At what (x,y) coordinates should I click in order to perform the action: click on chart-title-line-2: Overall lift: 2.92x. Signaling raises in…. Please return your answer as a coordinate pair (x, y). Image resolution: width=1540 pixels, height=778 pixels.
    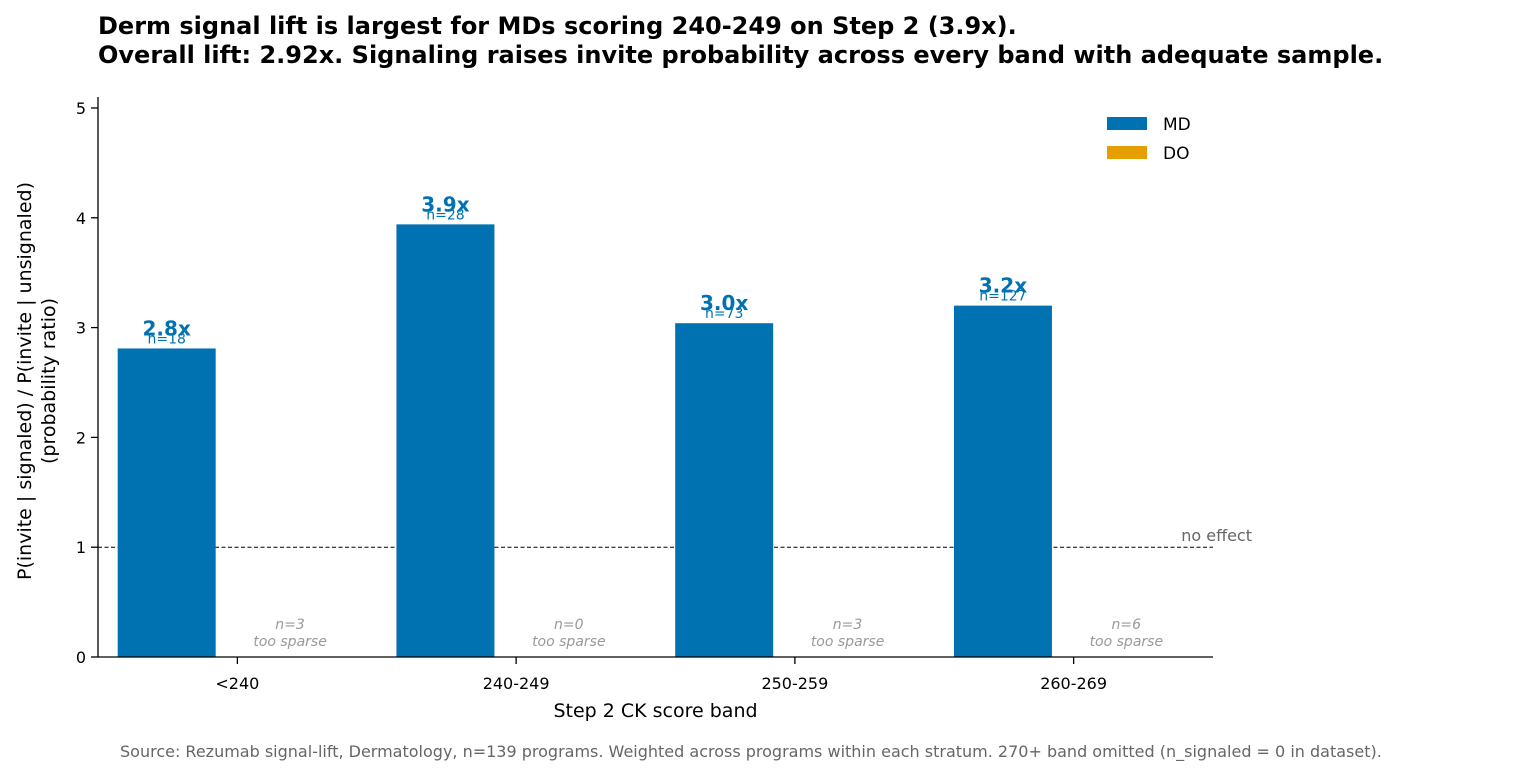
    Looking at the image, I should click on (741, 55).